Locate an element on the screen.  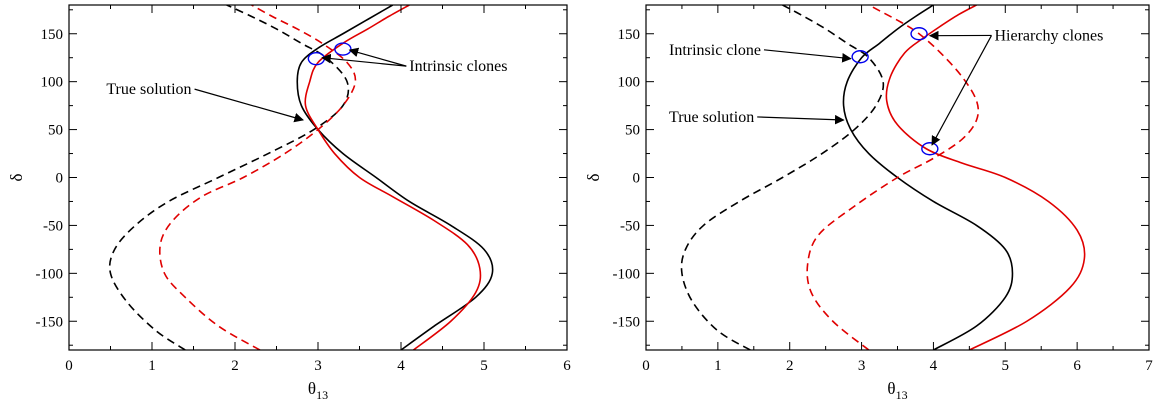
x-tick-label: 7 is located at coordinates (1149, 366).